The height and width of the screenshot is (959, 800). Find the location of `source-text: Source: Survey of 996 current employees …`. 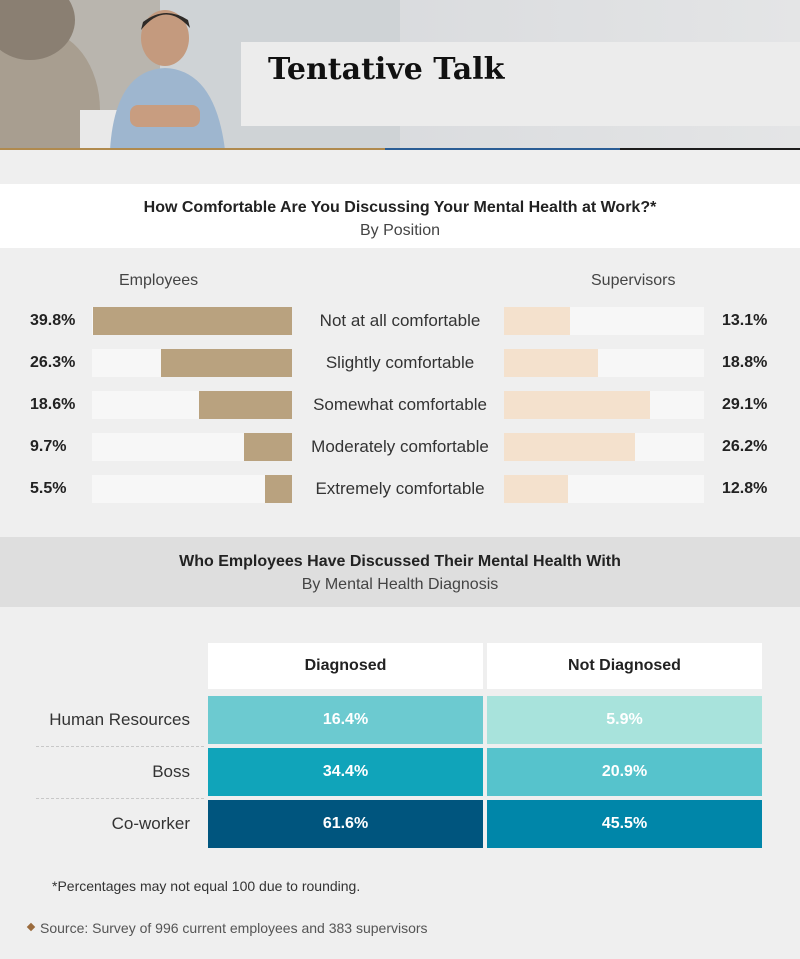

source-text: Source: Survey of 996 current employees … is located at coordinates (234, 928).